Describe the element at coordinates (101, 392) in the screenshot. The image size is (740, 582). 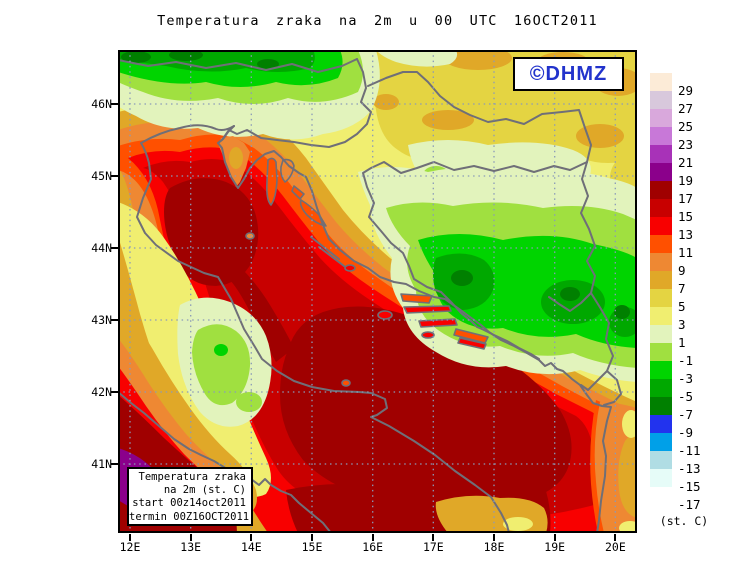
I see `lat-axis-label: 42N` at that location.